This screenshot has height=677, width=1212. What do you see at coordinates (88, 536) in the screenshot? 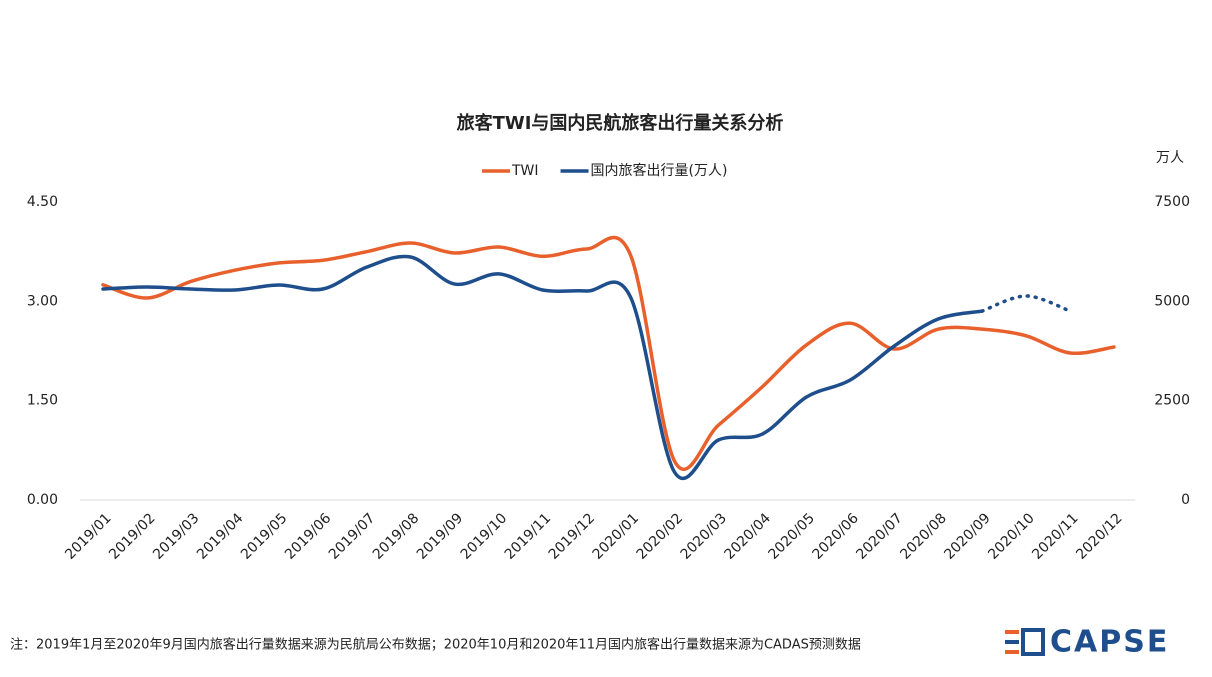
I see `x-tick-label: 2019/01` at bounding box center [88, 536].